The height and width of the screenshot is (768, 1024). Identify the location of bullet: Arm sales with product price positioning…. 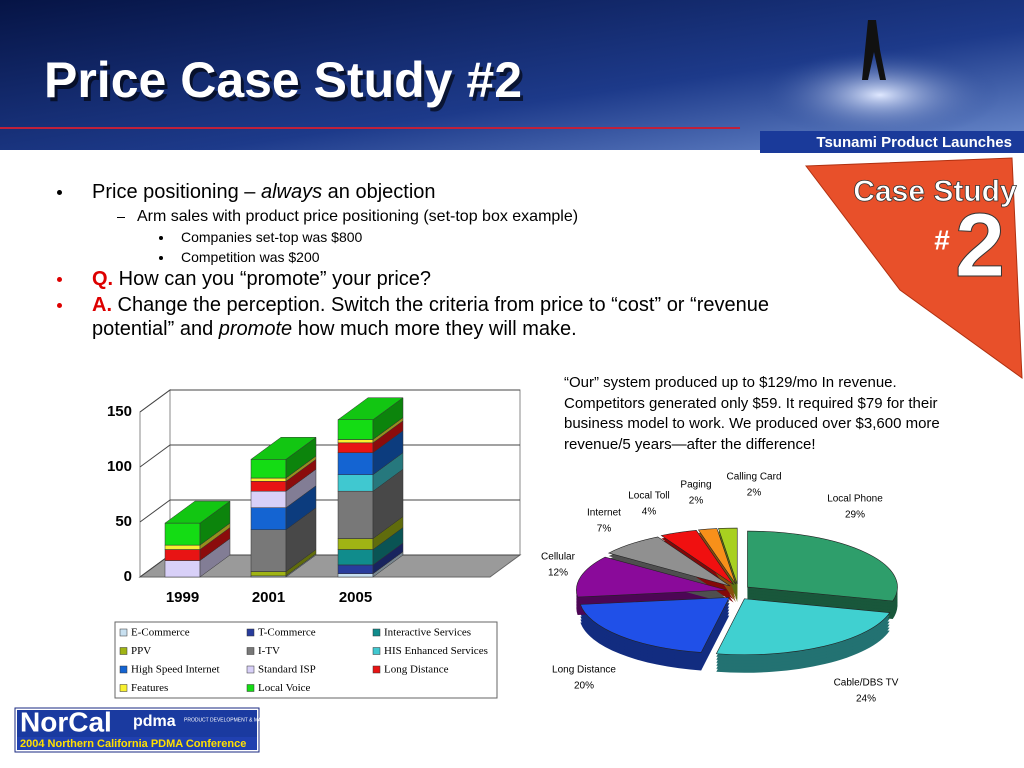
(425, 216).